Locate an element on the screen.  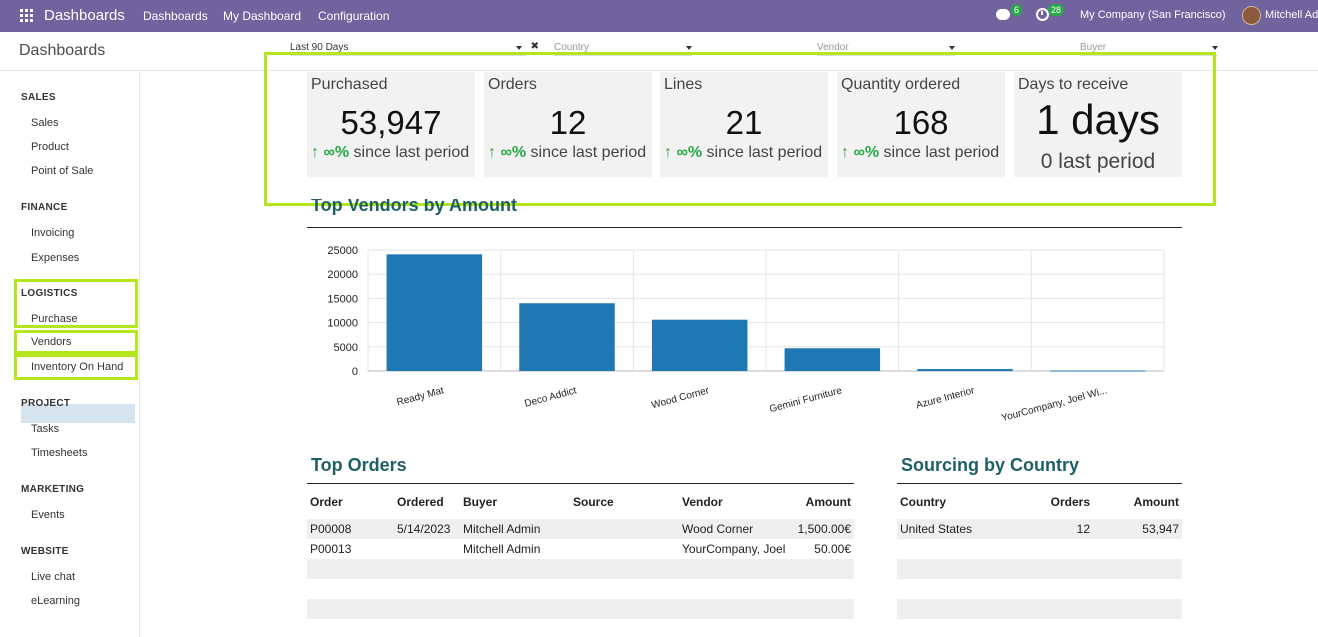
y-tick-label: 10000 is located at coordinates (342, 324).